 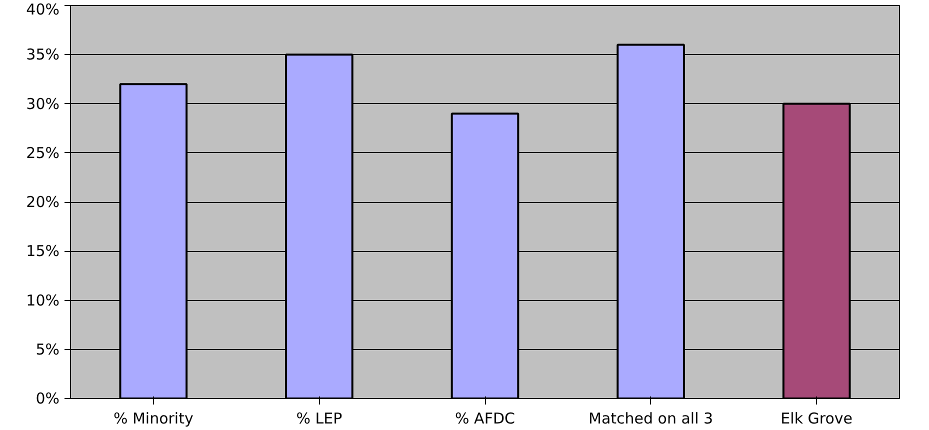 I want to click on x-tick-label: Elk Grove, so click(x=816, y=419).